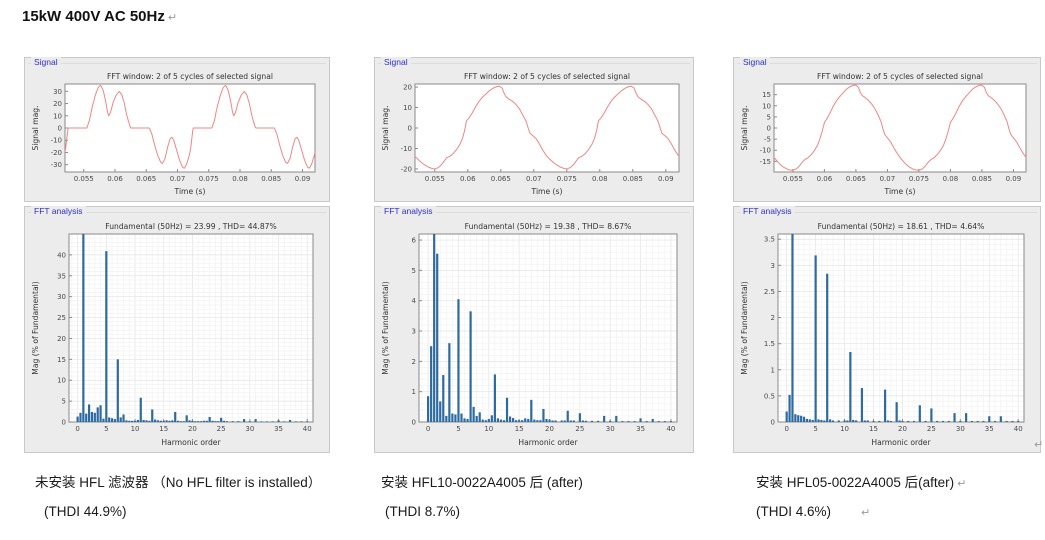  What do you see at coordinates (769, 240) in the screenshot?
I see `svg-text: 3.5` at bounding box center [769, 240].